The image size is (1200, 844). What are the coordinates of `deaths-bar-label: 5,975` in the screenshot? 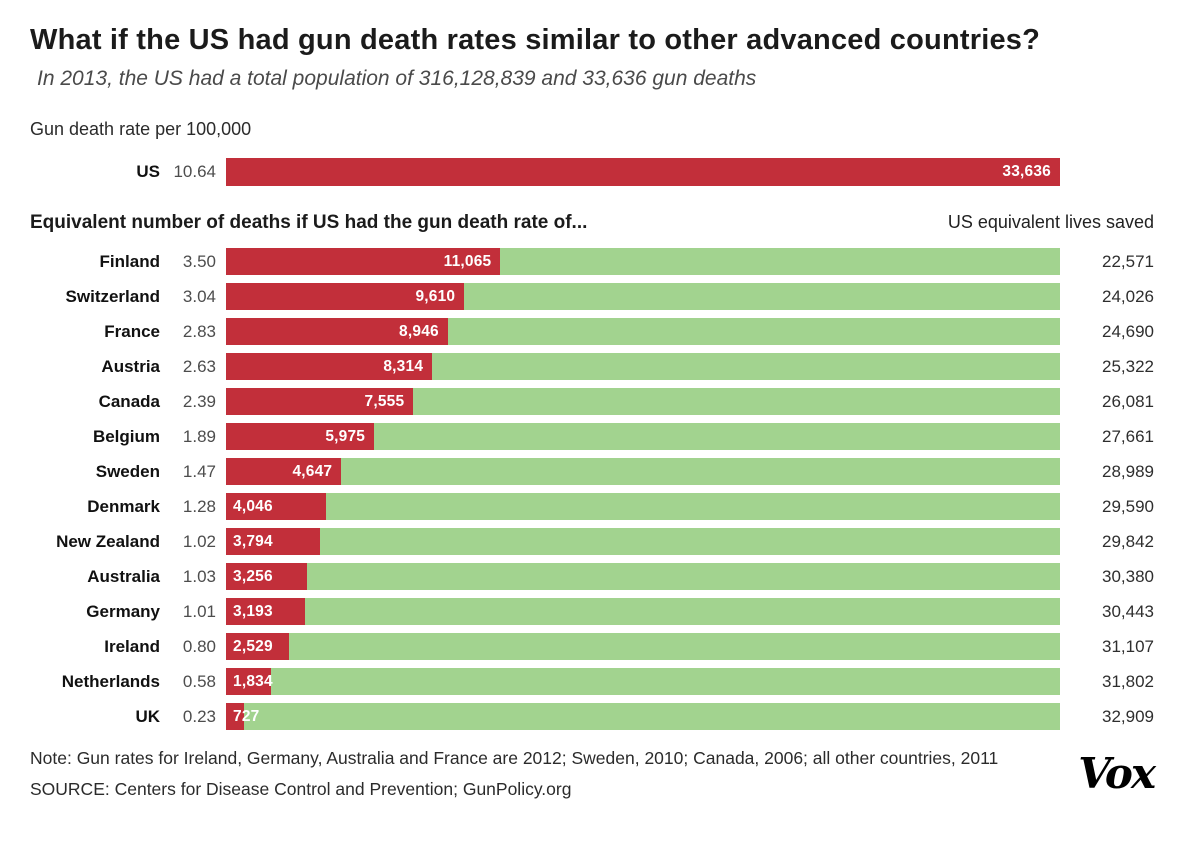 It's located at (345, 436).